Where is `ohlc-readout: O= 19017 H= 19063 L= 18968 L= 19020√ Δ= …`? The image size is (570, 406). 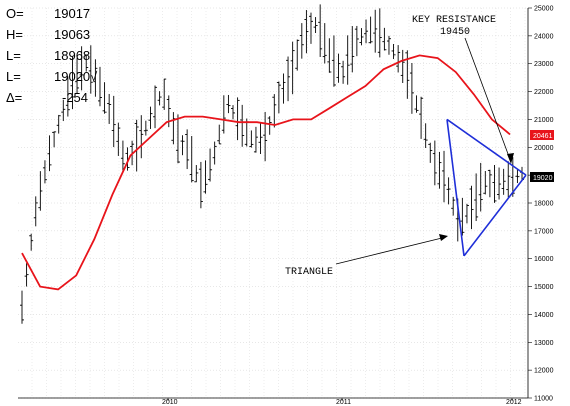
ohlc-readout: O= 19017 H= 19063 L= 18968 L= 19020√ Δ= … is located at coordinates (52, 55).